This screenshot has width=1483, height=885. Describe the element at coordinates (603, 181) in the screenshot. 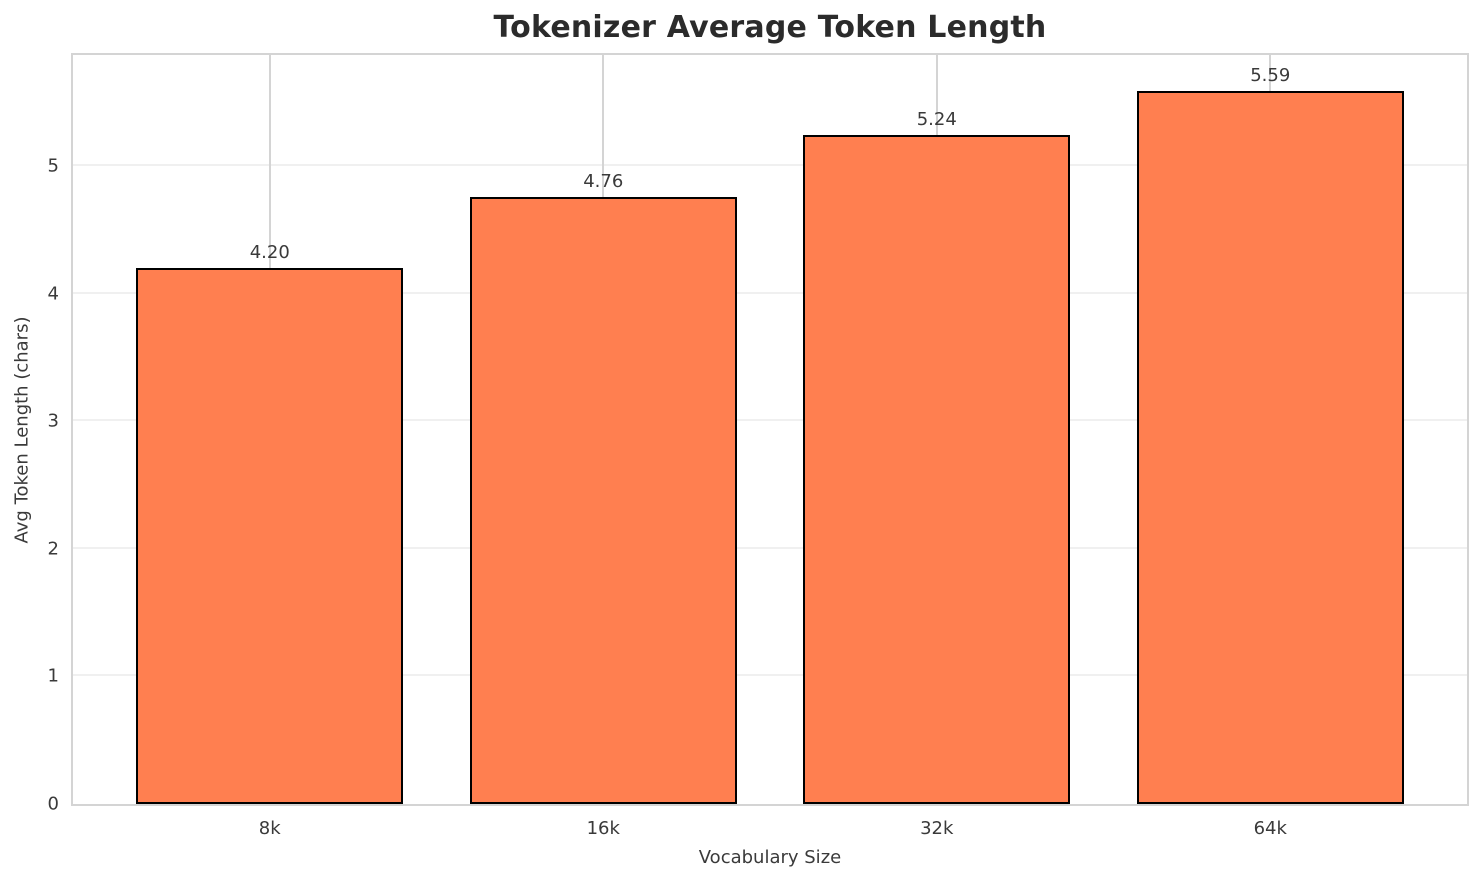

I see `bar-value-label: 4.76` at that location.